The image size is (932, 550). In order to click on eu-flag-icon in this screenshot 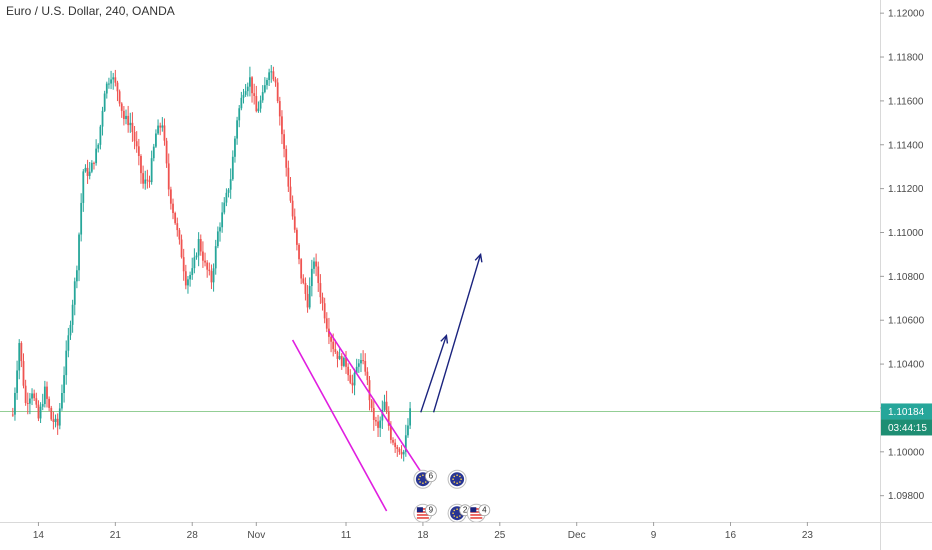, I will do `click(457, 479)`.